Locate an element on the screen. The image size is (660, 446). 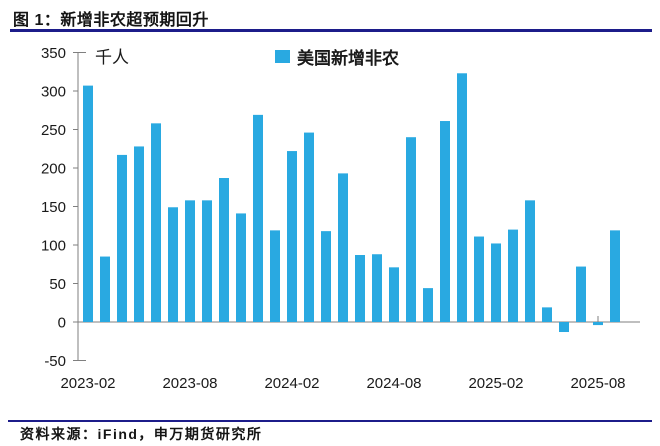
y-tick-label: 100 is located at coordinates (53, 246).